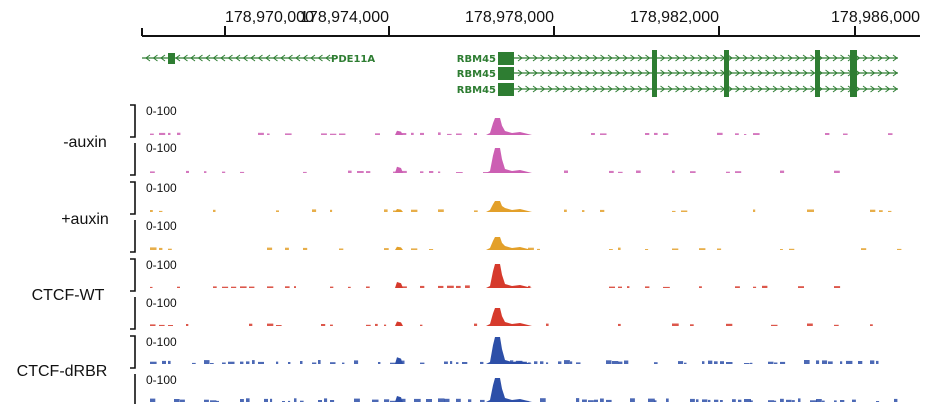  What do you see at coordinates (509, 17) in the screenshot?
I see `axis-tick-label: 178,978,000` at bounding box center [509, 17].